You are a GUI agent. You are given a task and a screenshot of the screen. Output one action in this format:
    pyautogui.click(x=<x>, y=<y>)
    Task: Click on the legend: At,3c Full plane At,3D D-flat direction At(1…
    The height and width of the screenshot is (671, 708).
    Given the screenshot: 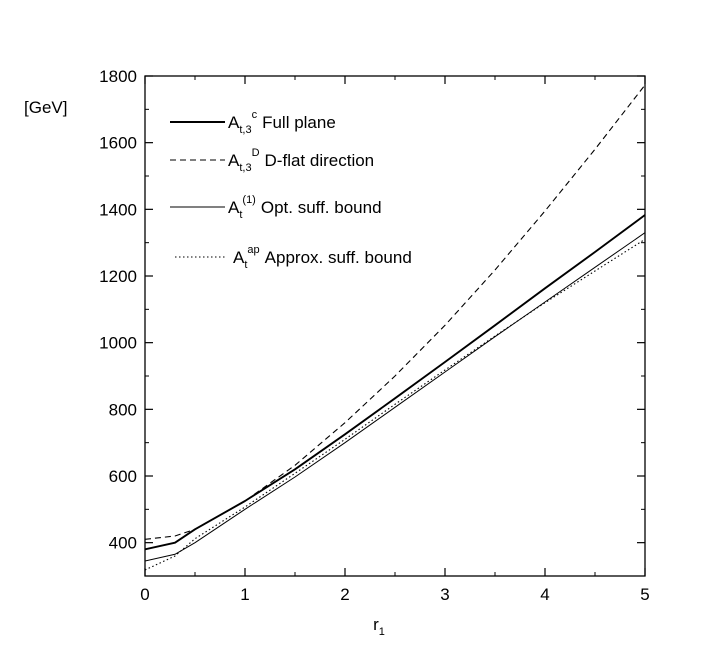 What is the action you would take?
    pyautogui.click(x=291, y=190)
    